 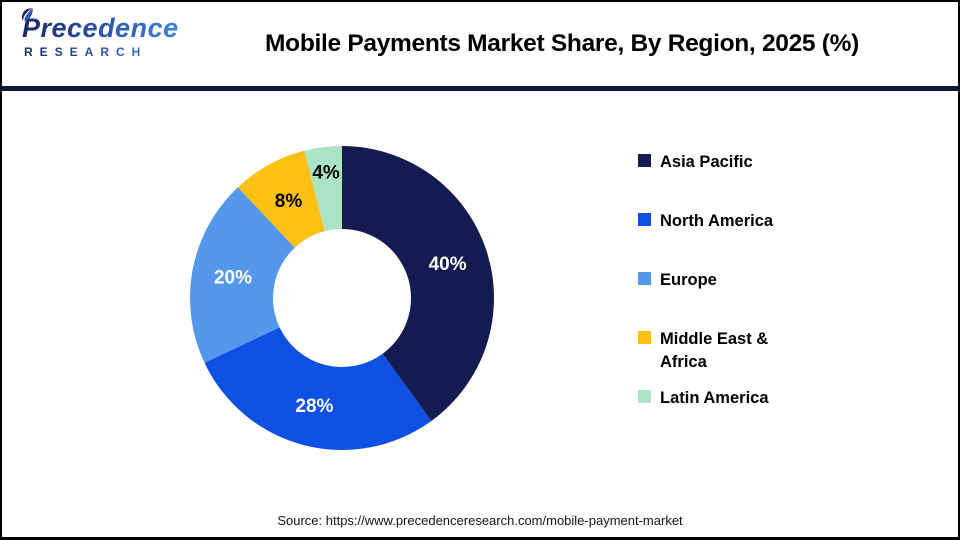 I want to click on legend-swatch-middle-east-africa, so click(x=644, y=337).